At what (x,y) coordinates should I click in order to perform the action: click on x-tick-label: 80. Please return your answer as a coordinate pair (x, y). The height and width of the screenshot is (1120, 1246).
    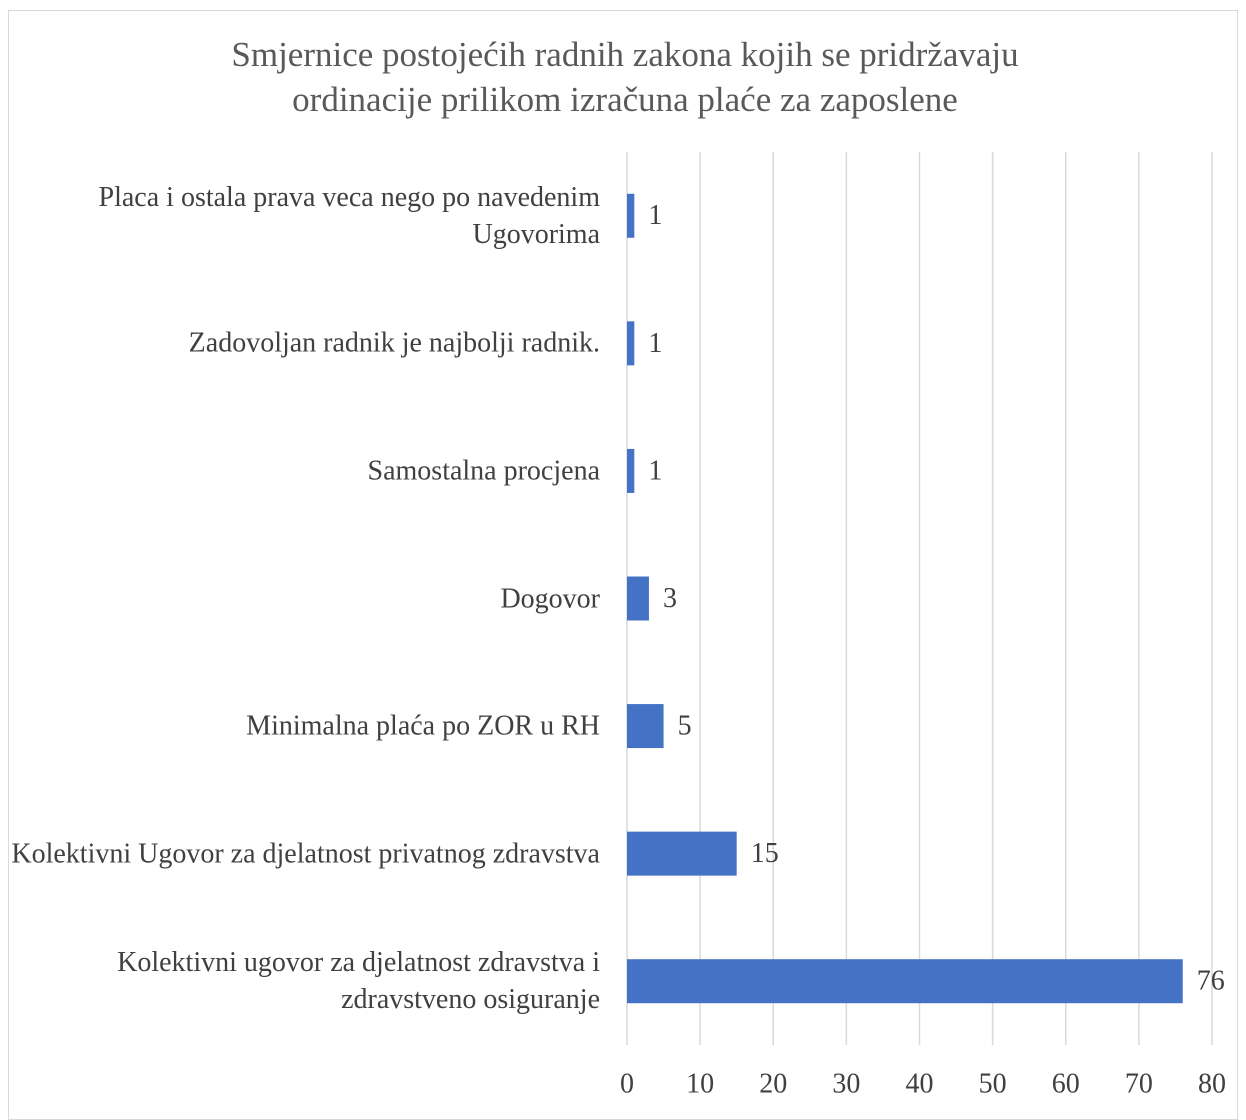
    Looking at the image, I should click on (1212, 1083).